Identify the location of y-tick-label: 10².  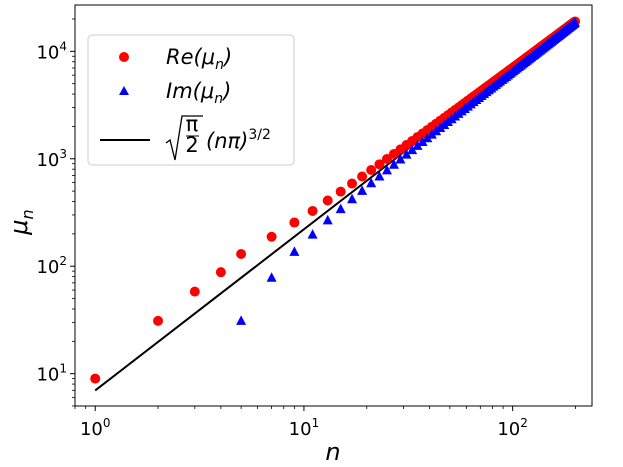
(51, 266).